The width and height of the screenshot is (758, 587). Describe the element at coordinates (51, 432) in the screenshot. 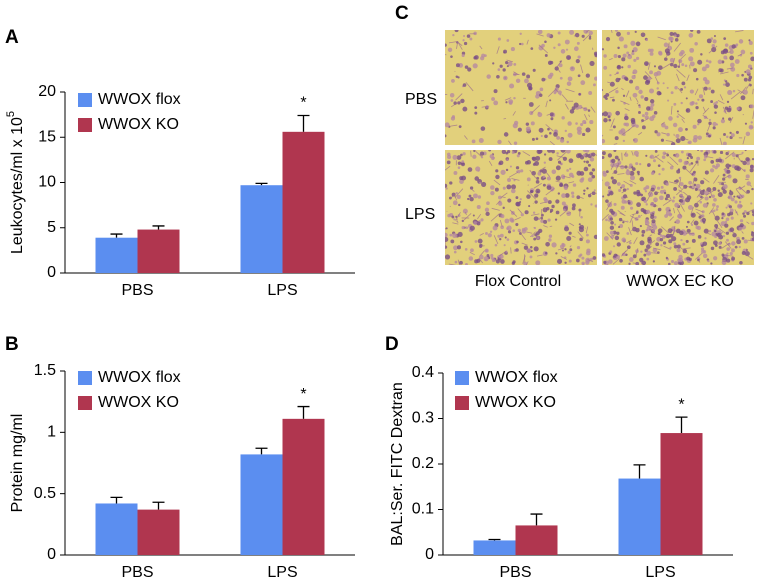

I see `y-tick-label: 1` at that location.